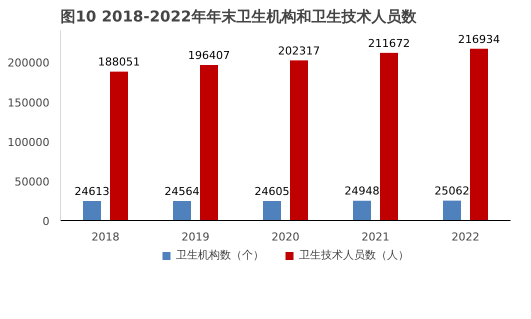  What do you see at coordinates (46, 221) in the screenshot?
I see `y-tick-label: 0` at bounding box center [46, 221].